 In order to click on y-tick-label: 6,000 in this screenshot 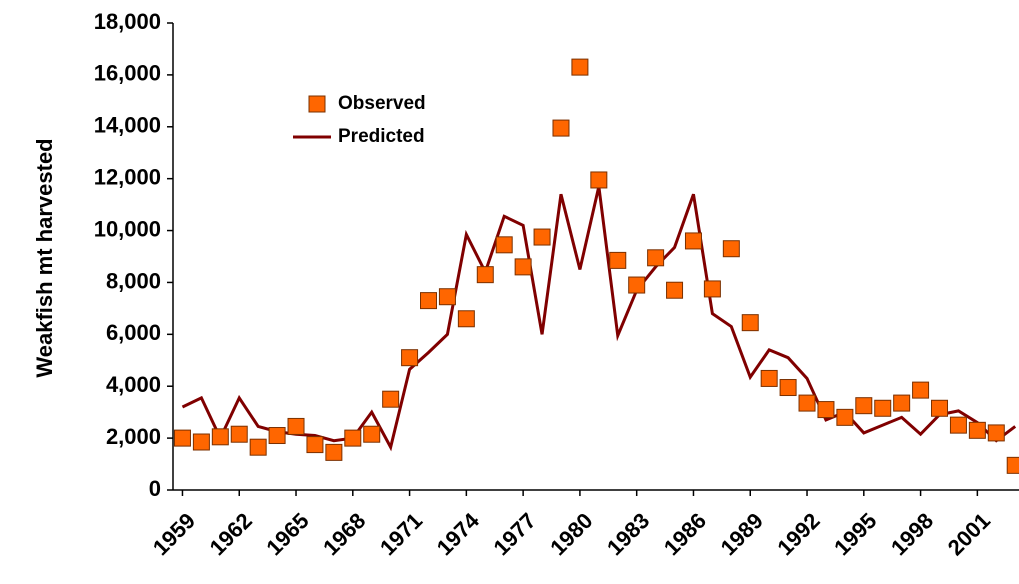, I will do `click(133, 332)`.